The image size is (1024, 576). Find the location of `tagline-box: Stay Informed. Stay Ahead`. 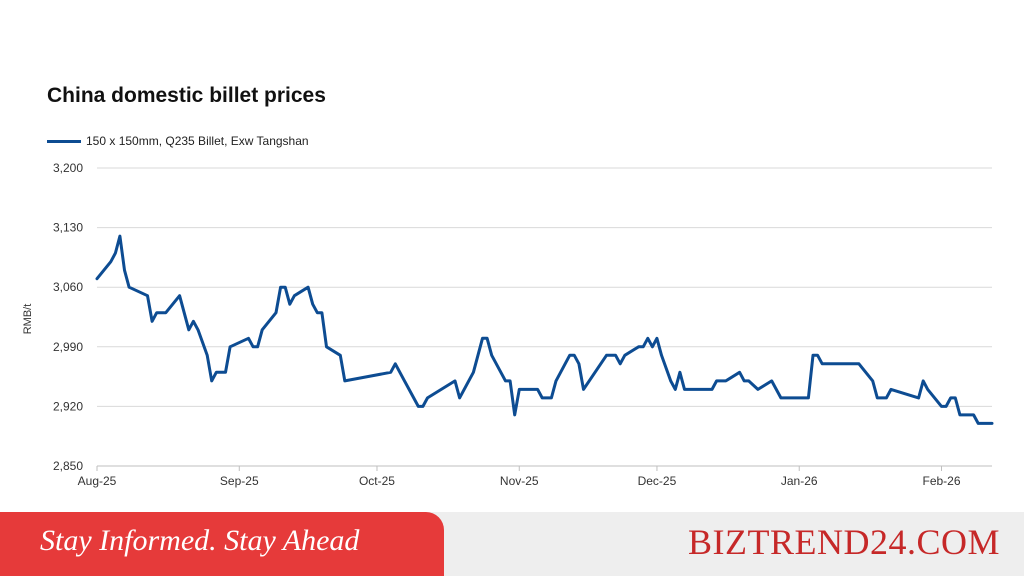

tagline-box: Stay Informed. Stay Ahead is located at coordinates (222, 544).